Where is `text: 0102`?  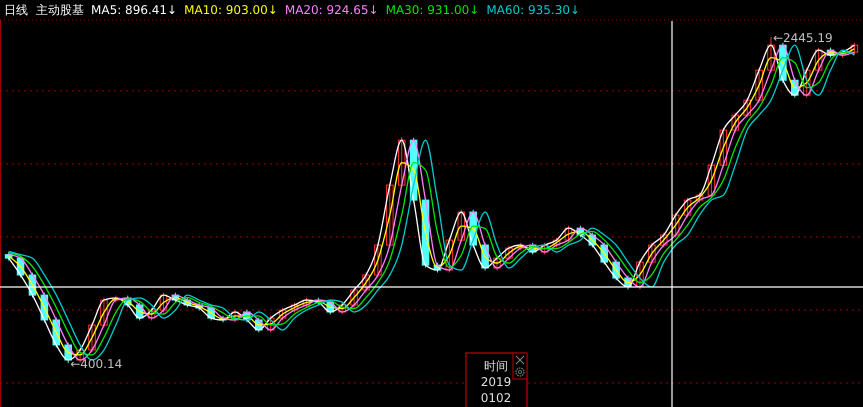
text: 0102 is located at coordinates (496, 398).